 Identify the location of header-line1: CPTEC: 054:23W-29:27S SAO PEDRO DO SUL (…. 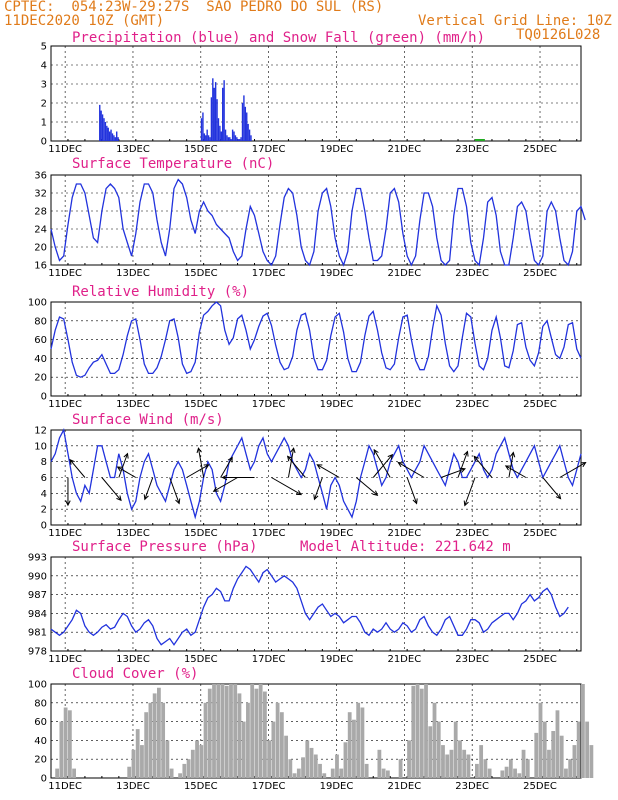
(194, 7).